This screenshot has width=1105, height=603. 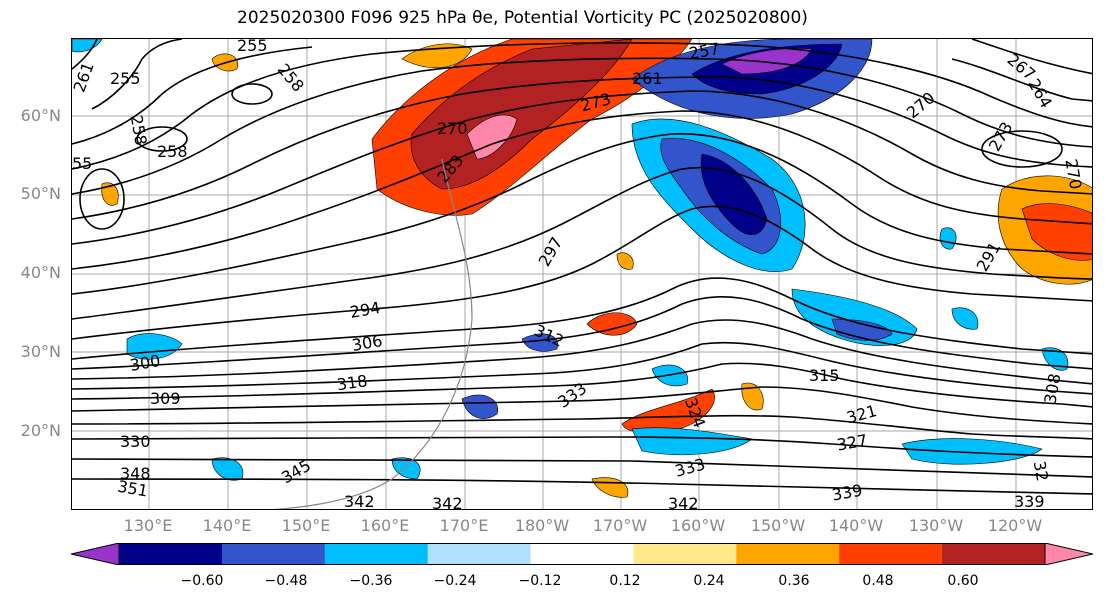 I want to click on lat-label-20: 20°N, so click(x=40, y=430).